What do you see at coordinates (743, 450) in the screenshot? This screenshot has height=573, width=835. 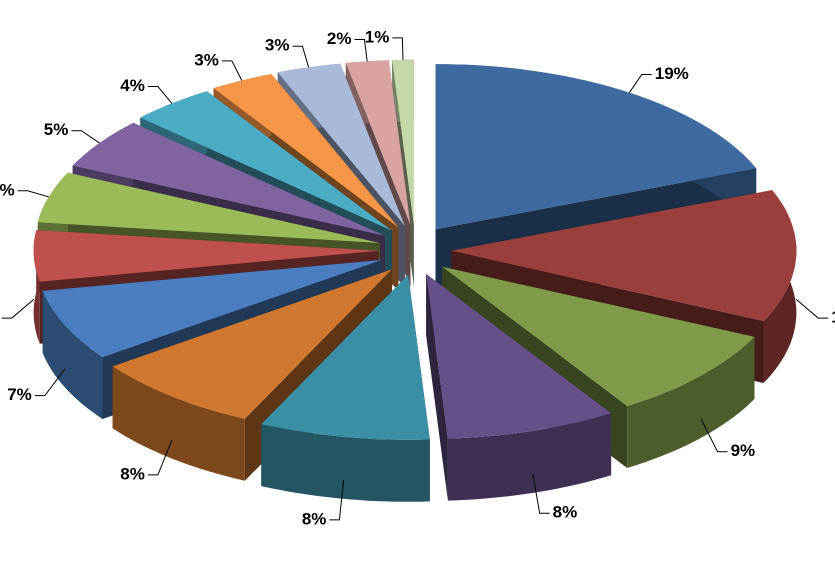 I see `data-label: 9%` at bounding box center [743, 450].